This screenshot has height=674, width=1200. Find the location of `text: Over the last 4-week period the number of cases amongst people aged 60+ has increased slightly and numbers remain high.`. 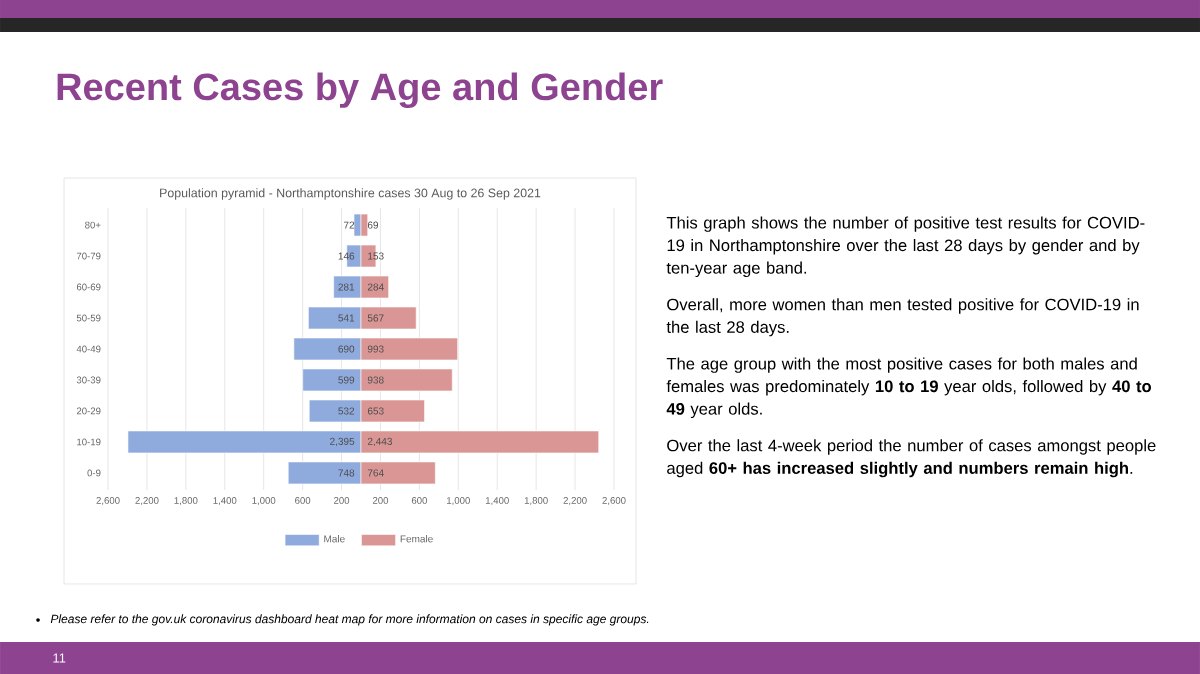

text: Over the last 4-week period the number of cases amongst people aged 60+ has increased slightly and numbers remain high. is located at coordinates (911, 458).